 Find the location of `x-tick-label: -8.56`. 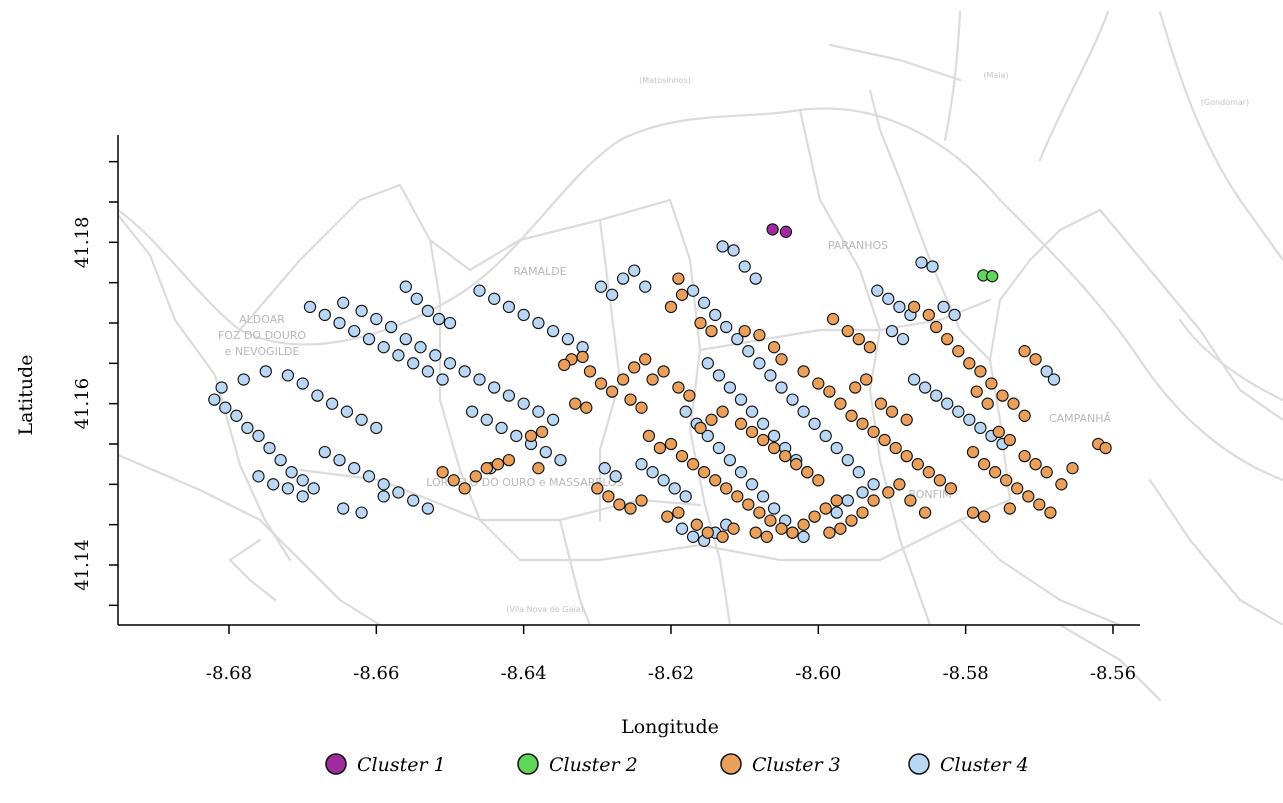

x-tick-label: -8.56 is located at coordinates (1113, 673).